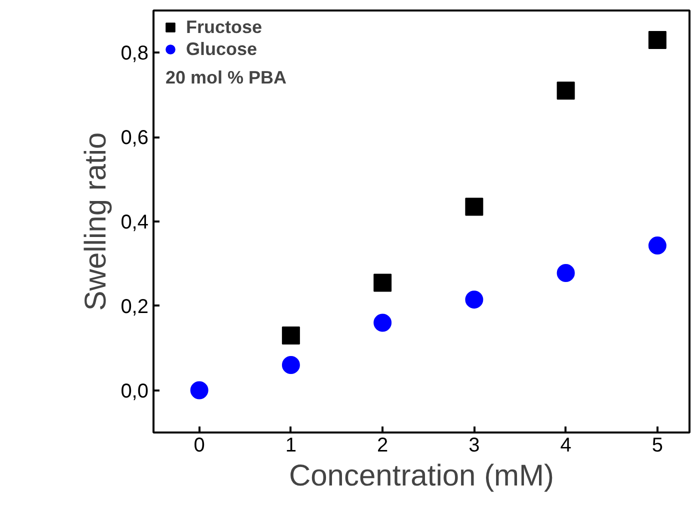  What do you see at coordinates (566, 445) in the screenshot?
I see `x-tick-label: 4` at bounding box center [566, 445].